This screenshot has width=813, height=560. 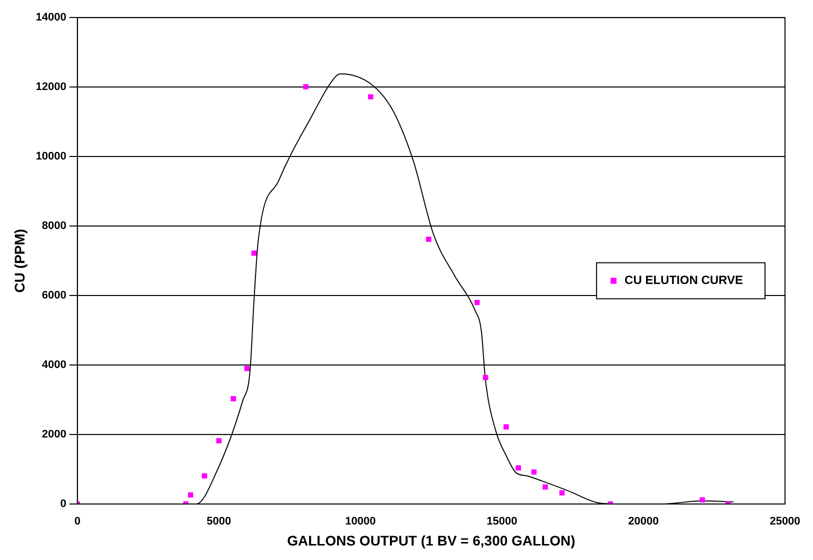 I want to click on y-tick-label: 4000, so click(x=54, y=365).